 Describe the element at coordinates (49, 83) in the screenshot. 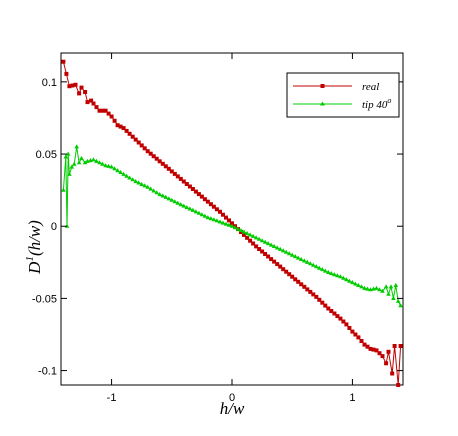

I see `y-tick-label: 0.1` at that location.